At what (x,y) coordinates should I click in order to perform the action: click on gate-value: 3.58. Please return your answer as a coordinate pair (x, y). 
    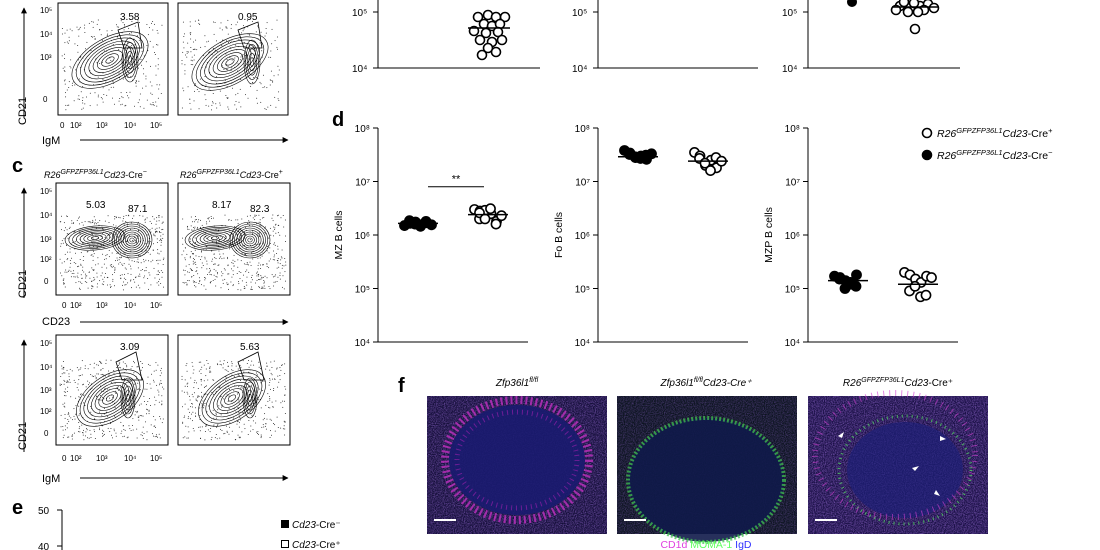
    Looking at the image, I should click on (130, 17).